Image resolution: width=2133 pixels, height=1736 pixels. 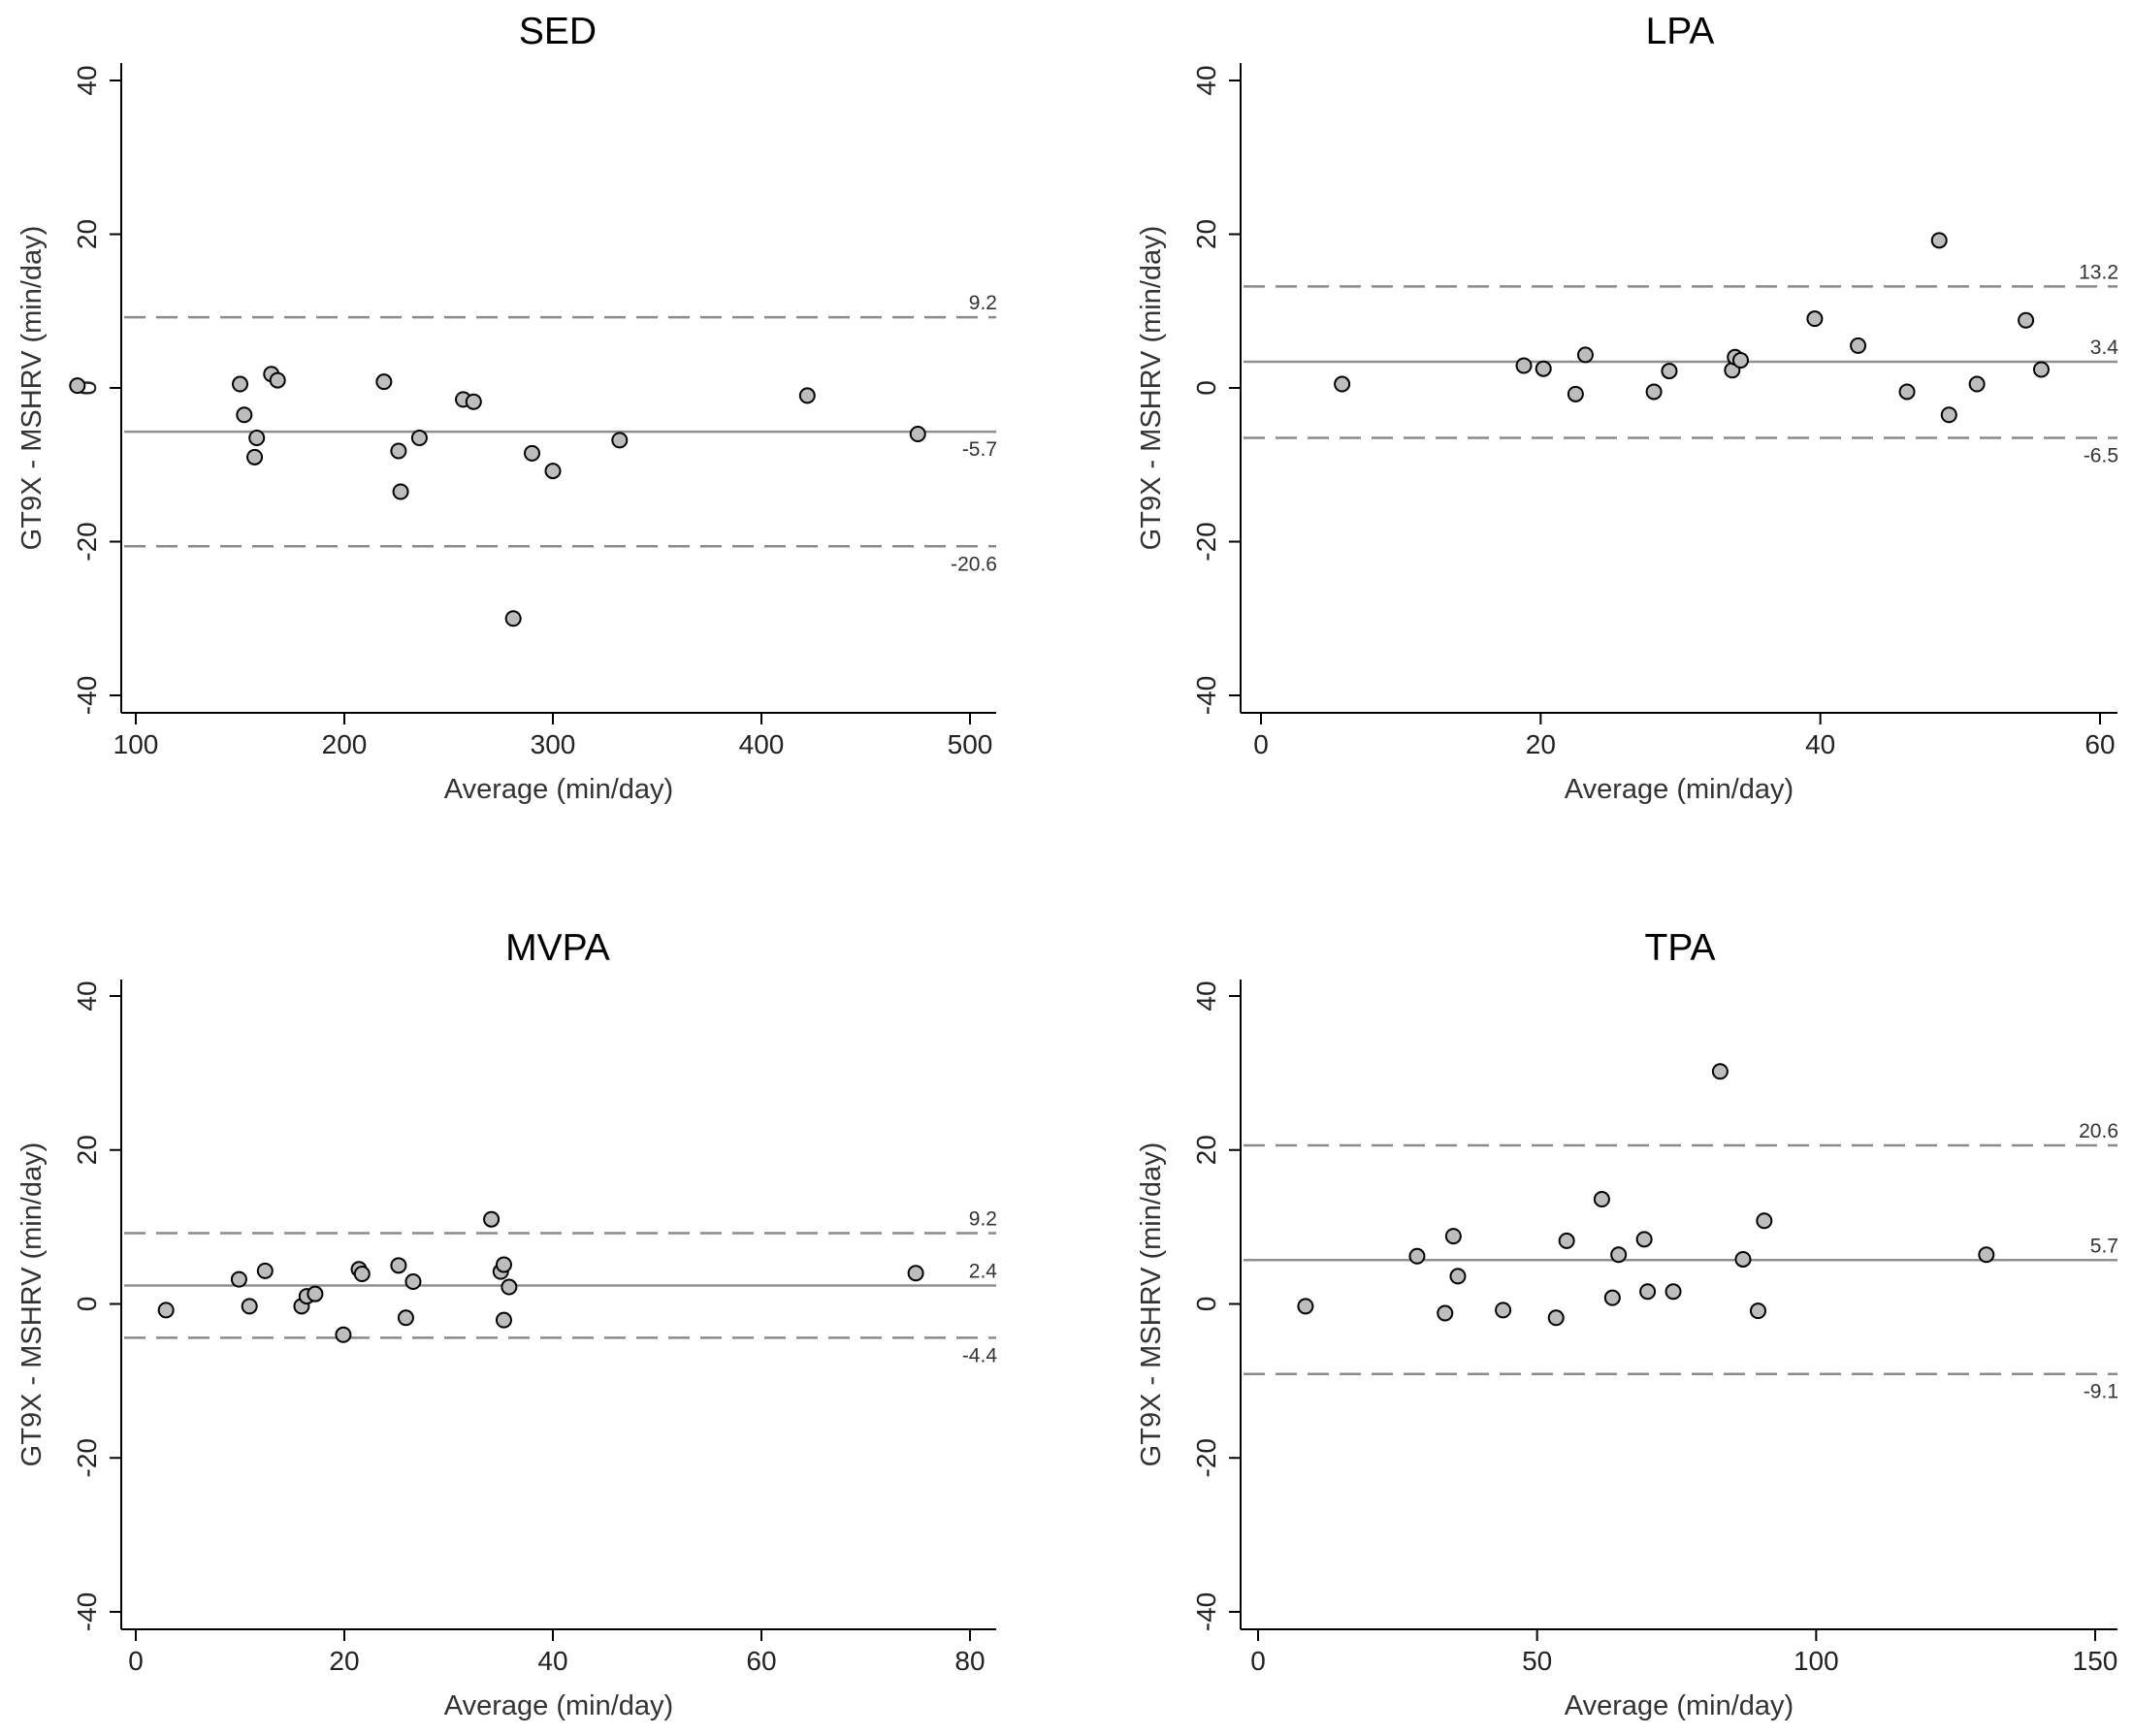 I want to click on panel-tpa-y-axis-label: GT9X - MSHRV (min/day), so click(x=1151, y=1304).